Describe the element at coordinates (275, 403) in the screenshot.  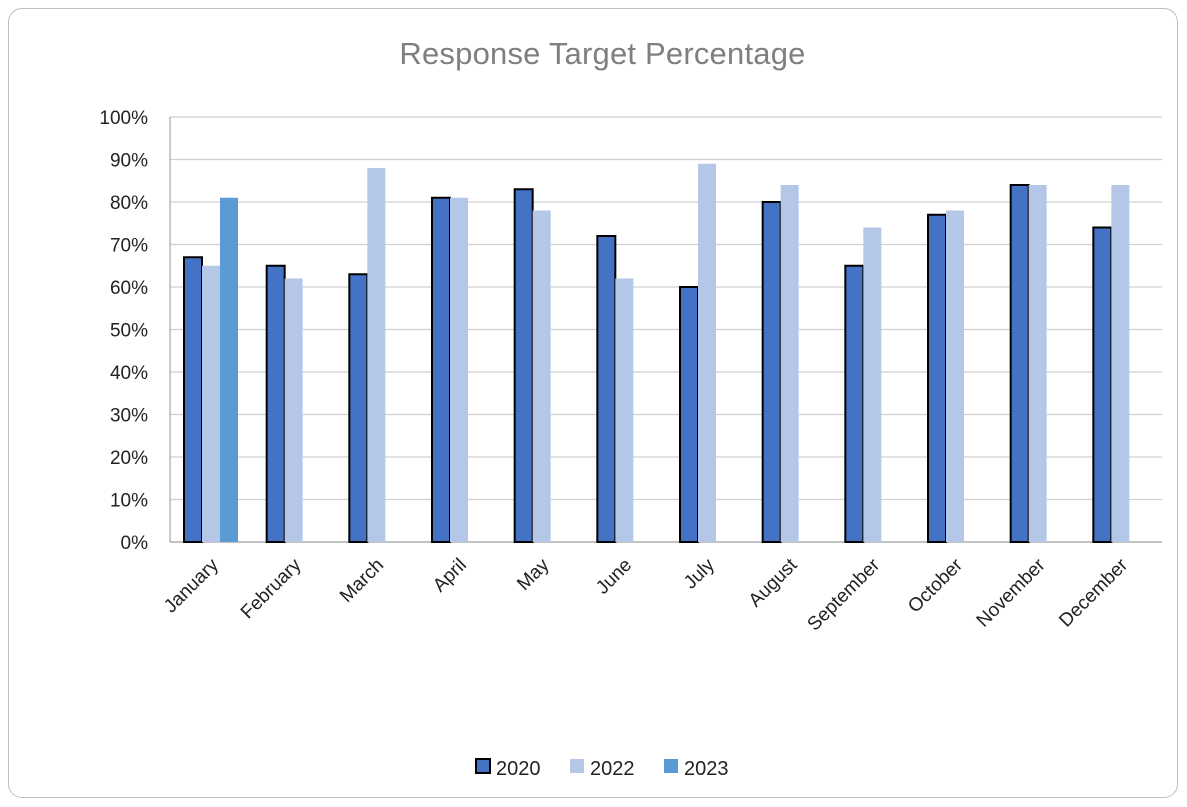
I see `bar-2020-february` at that location.